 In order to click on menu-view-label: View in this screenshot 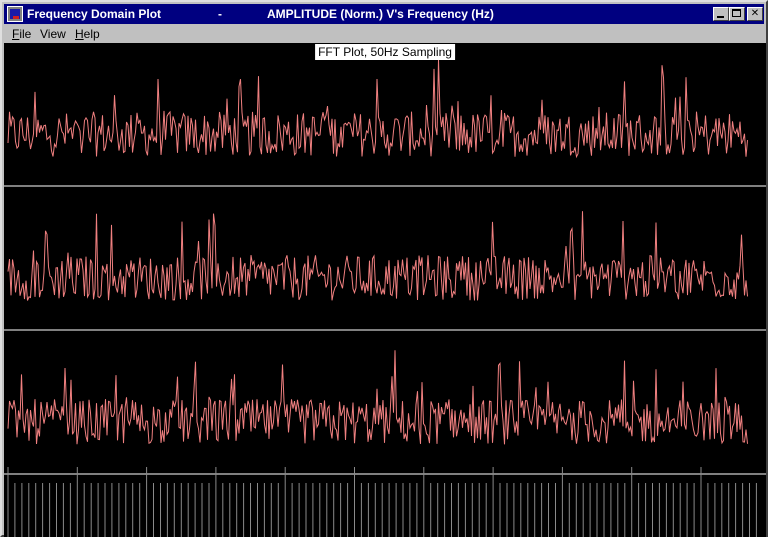, I will do `click(53, 34)`.